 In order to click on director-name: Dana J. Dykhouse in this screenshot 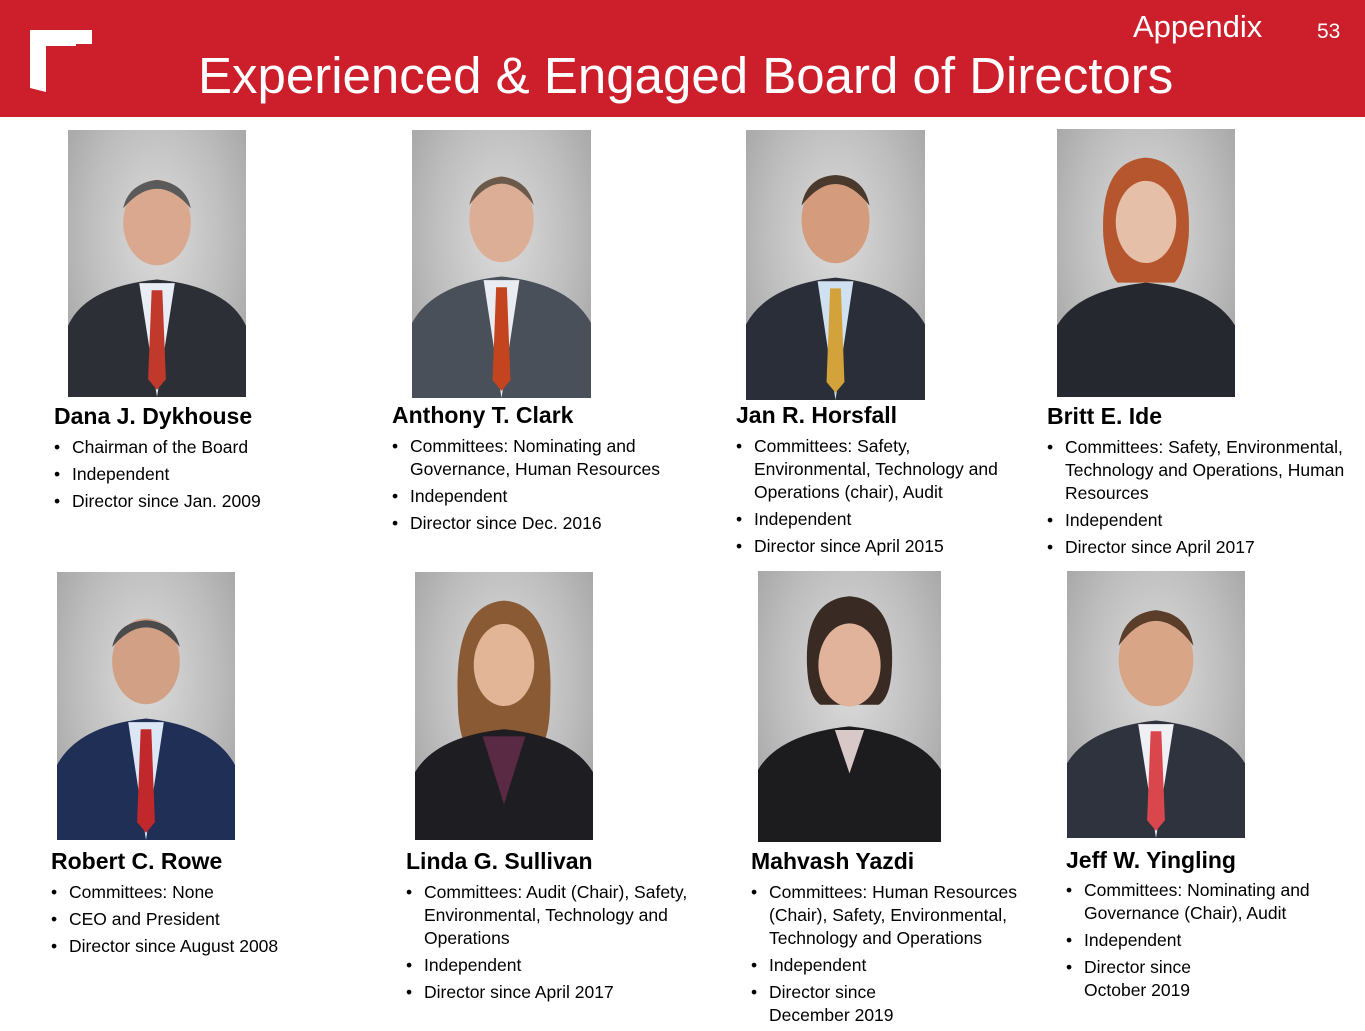, I will do `click(153, 416)`.